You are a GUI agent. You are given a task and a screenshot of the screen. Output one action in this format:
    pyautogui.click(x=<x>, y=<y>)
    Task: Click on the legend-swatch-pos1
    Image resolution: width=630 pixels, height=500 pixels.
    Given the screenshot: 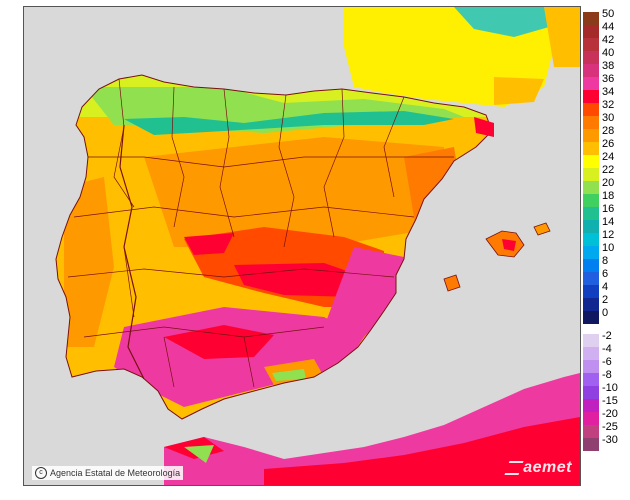 What is the action you would take?
    pyautogui.click(x=591, y=31)
    